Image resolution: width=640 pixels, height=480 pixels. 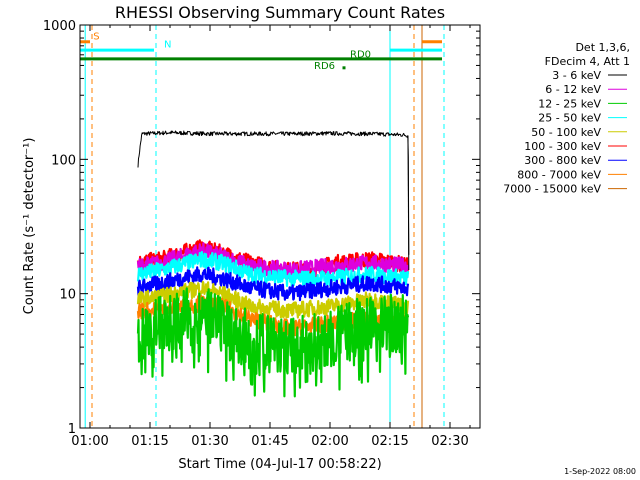 I want to click on x-tick-label-0100: 01:00, so click(x=89, y=441).